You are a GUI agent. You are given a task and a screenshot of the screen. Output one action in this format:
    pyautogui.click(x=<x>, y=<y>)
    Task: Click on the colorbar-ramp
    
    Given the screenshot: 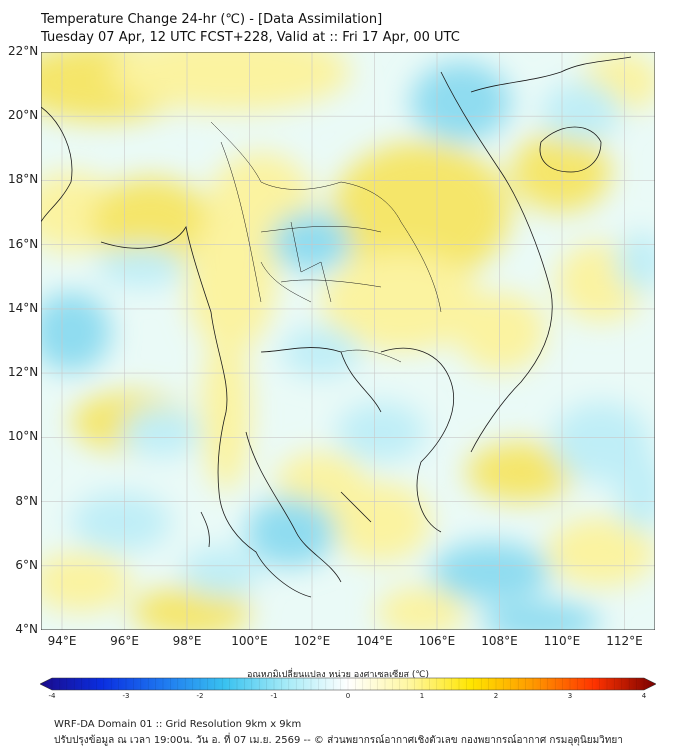 What is the action you would take?
    pyautogui.click(x=348, y=684)
    